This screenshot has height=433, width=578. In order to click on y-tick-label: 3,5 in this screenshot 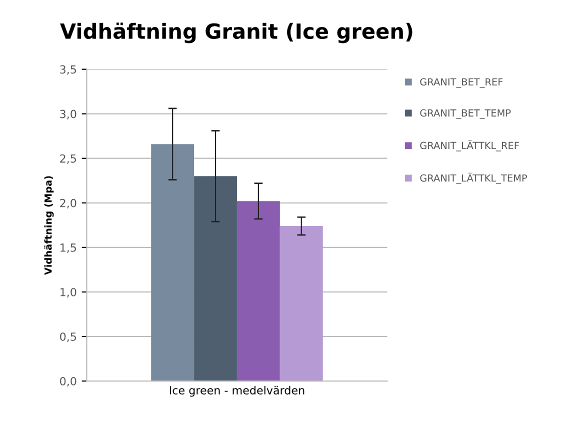, I will do `click(68, 70)`.